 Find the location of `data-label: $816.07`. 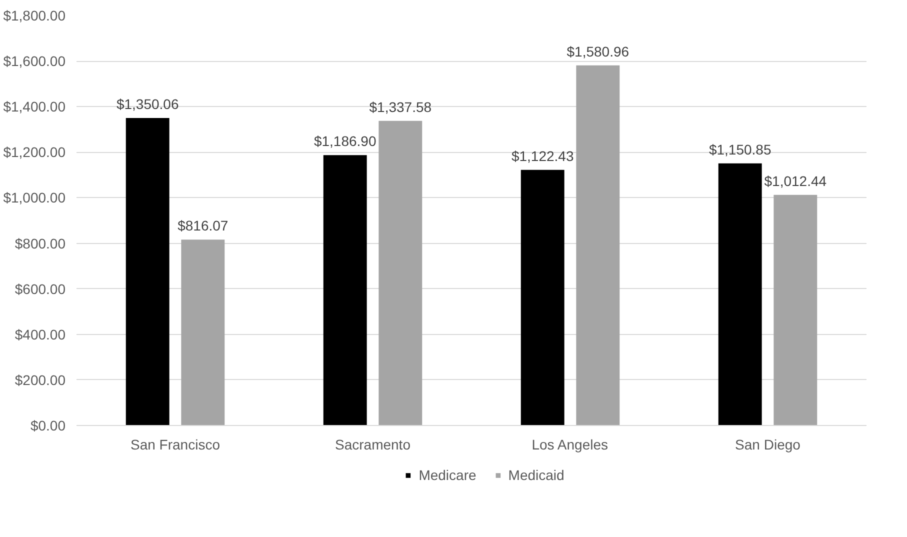

data-label: $816.07 is located at coordinates (203, 226).